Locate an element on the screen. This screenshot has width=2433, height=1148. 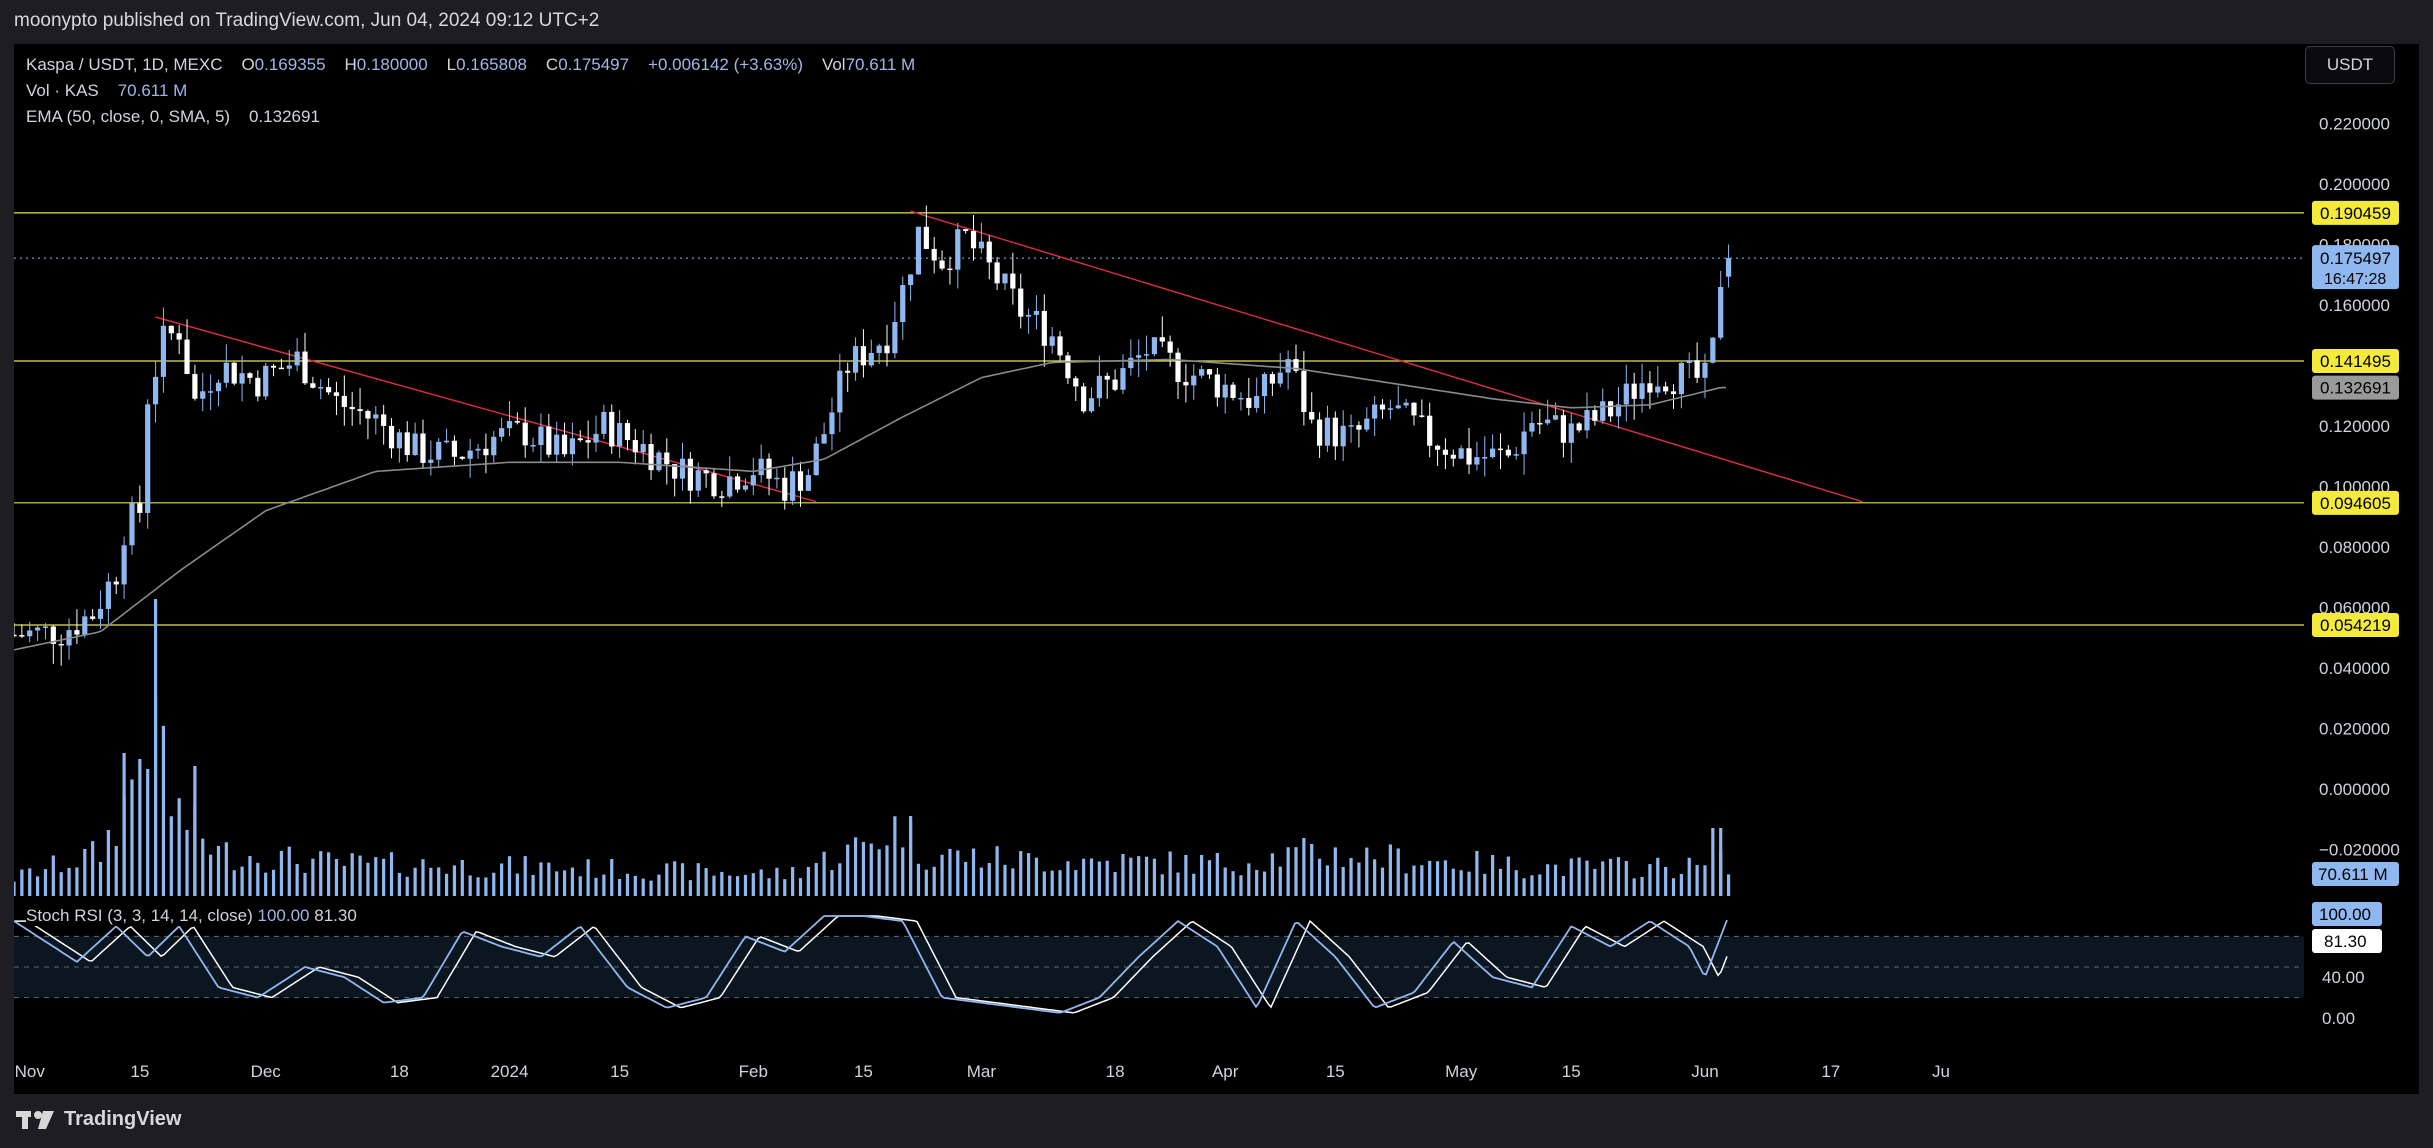
ema-indicator-title: EMA (50, close, 0, SMA, 5) is located at coordinates (128, 116).